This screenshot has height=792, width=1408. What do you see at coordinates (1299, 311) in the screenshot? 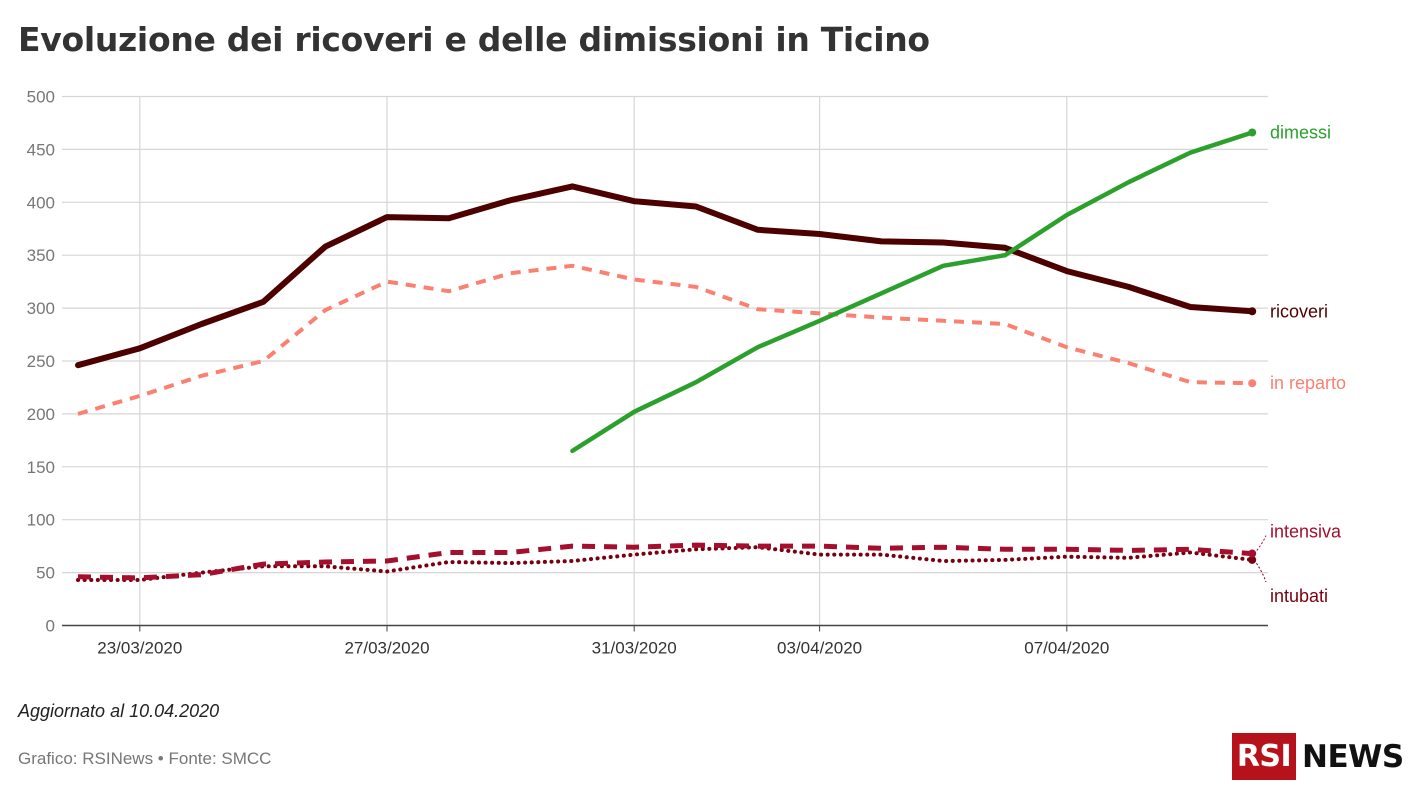
I see `series-label-ricoveri: ricoveri` at bounding box center [1299, 311].